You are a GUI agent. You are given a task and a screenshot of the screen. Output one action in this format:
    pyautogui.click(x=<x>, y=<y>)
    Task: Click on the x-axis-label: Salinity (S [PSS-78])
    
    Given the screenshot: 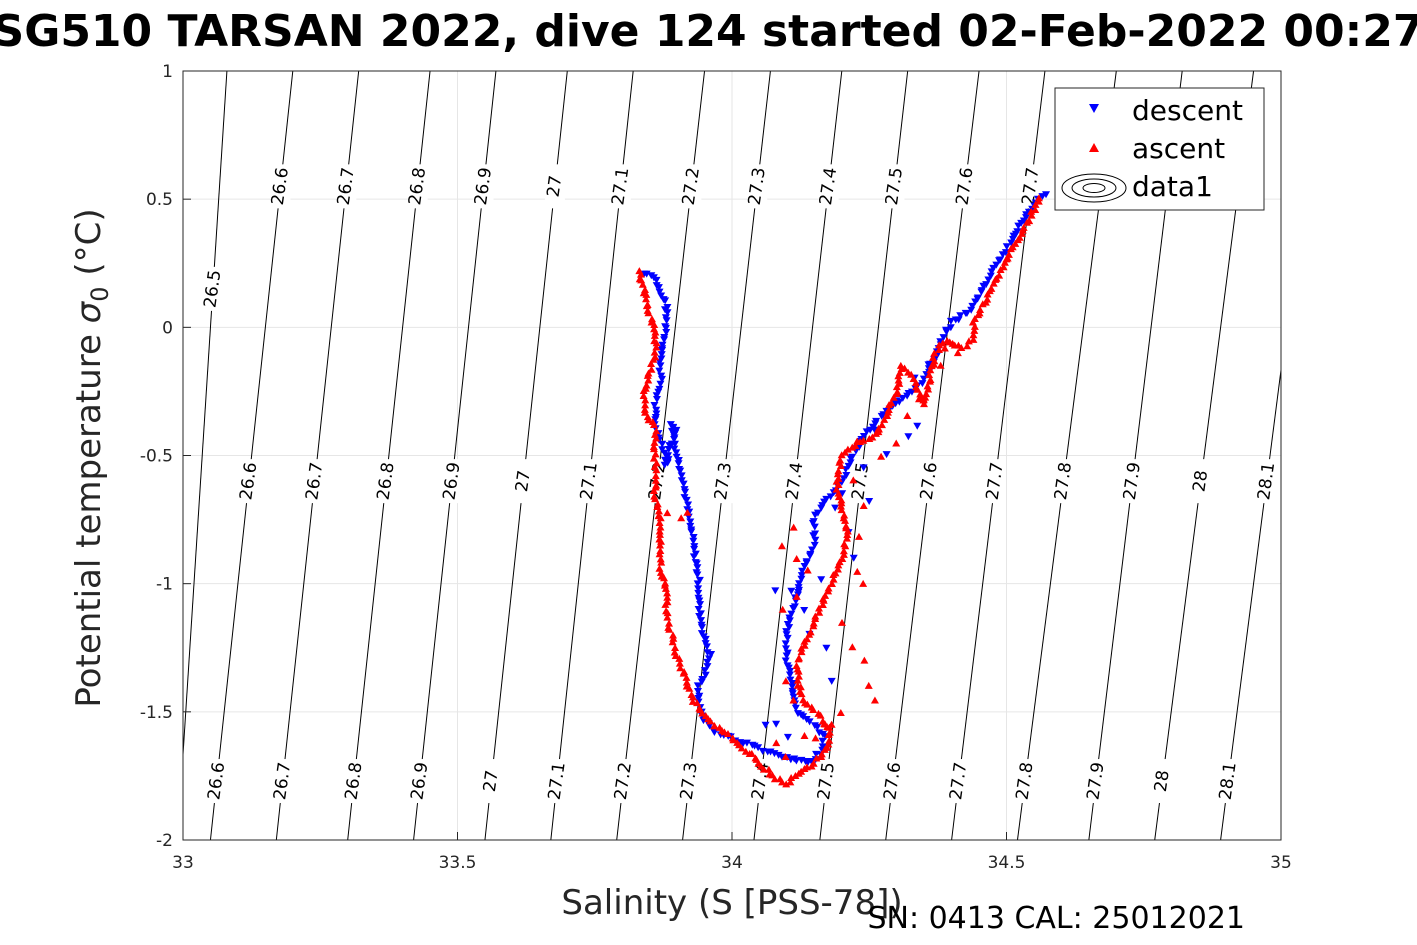 What is the action you would take?
    pyautogui.click(x=731, y=903)
    